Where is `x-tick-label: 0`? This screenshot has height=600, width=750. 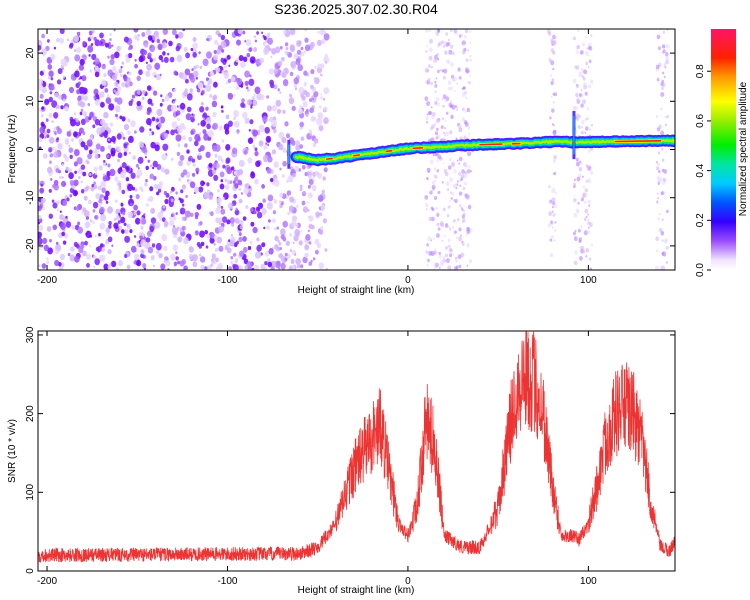 x-tick-label: 0 is located at coordinates (408, 581).